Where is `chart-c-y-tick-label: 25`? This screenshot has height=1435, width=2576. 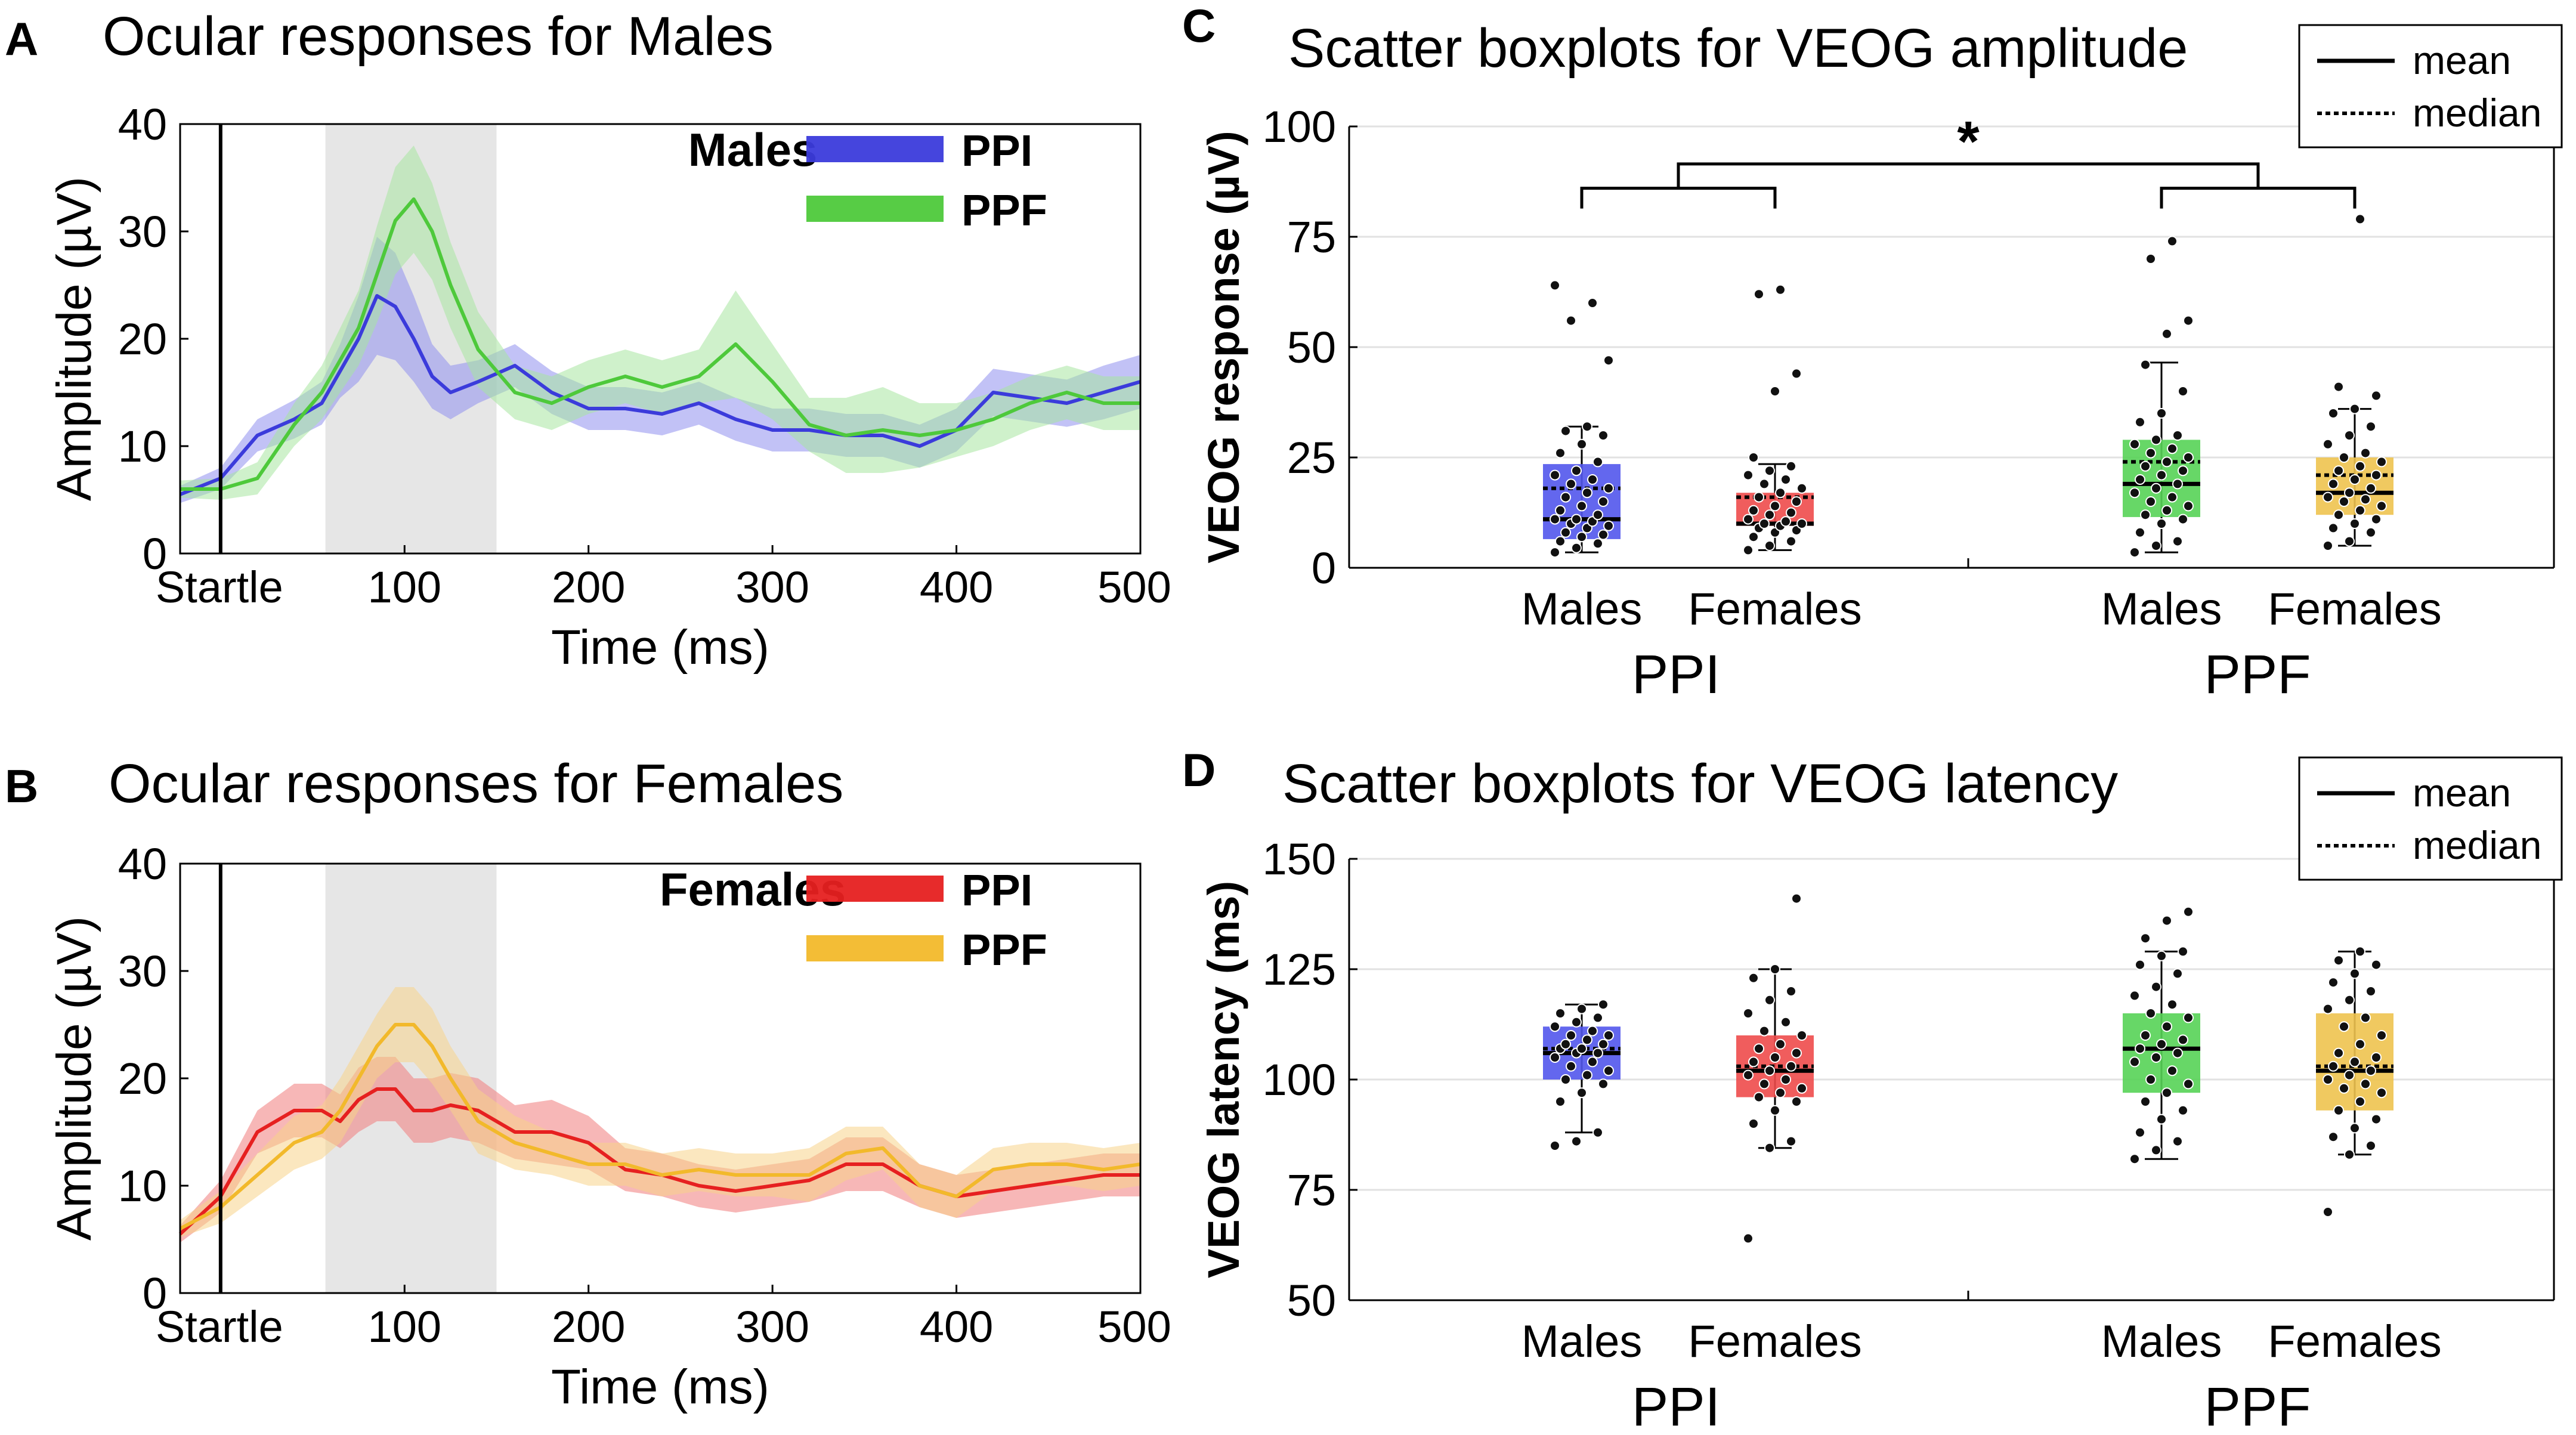 chart-c-y-tick-label: 25 is located at coordinates (1311, 458).